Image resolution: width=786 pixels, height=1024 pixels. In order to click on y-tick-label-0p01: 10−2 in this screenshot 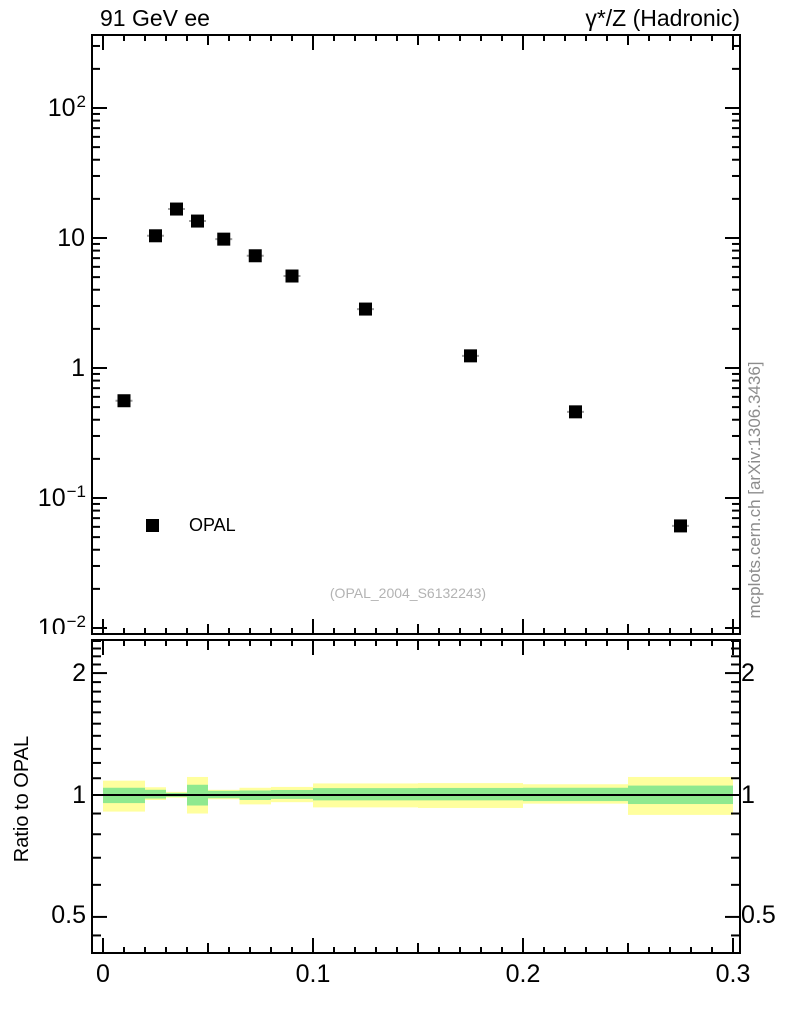, I will do `click(61, 623)`.